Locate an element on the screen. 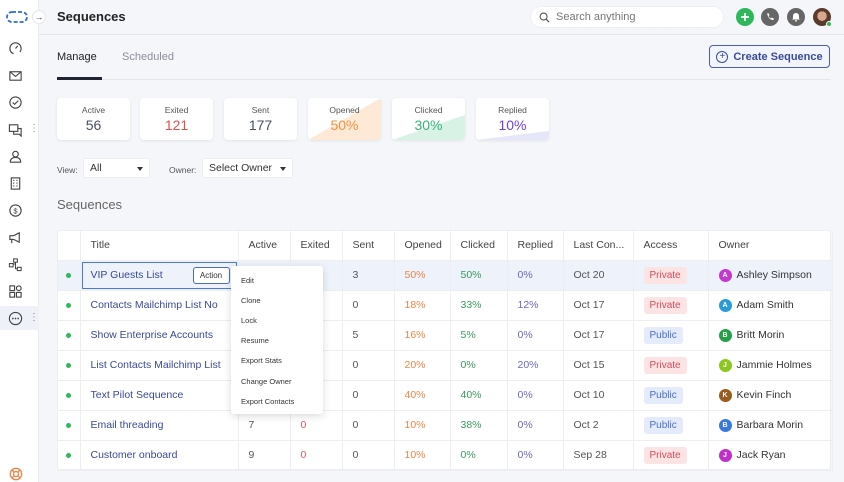 The height and width of the screenshot is (482, 844). menu-item-change-owner: Change Owner is located at coordinates (266, 381).